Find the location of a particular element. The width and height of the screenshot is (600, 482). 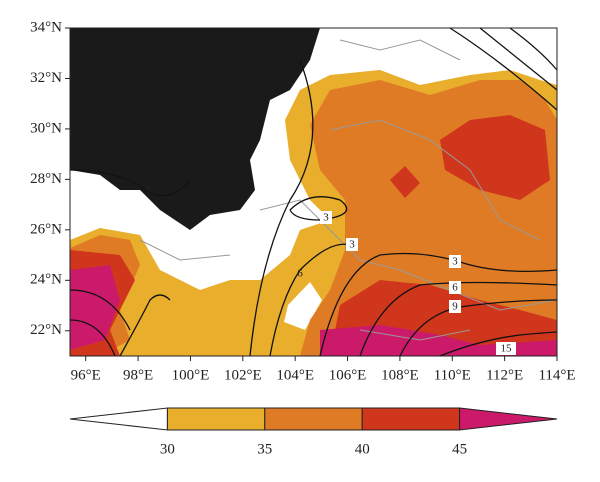

y-tick-label: 24°N is located at coordinates (46, 280).